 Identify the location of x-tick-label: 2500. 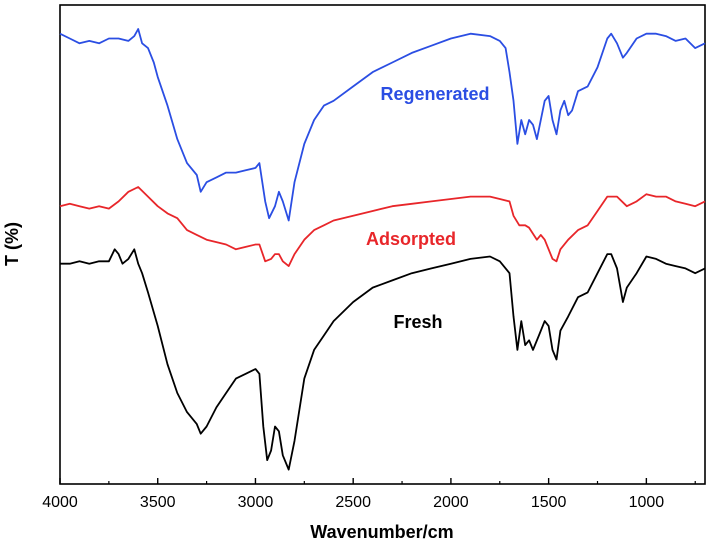
(353, 502).